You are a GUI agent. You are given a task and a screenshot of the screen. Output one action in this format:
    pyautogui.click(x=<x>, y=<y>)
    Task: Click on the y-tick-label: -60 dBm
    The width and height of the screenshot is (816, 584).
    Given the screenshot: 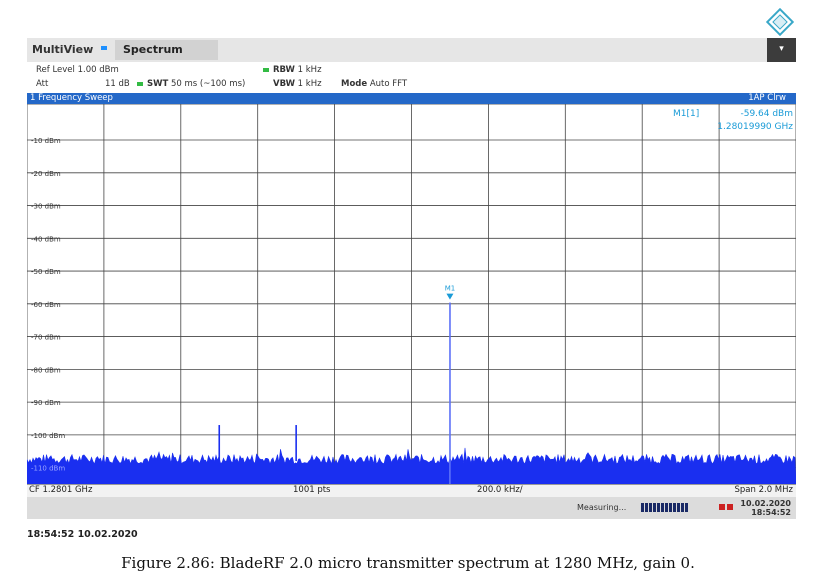 What is the action you would take?
    pyautogui.click(x=46, y=305)
    